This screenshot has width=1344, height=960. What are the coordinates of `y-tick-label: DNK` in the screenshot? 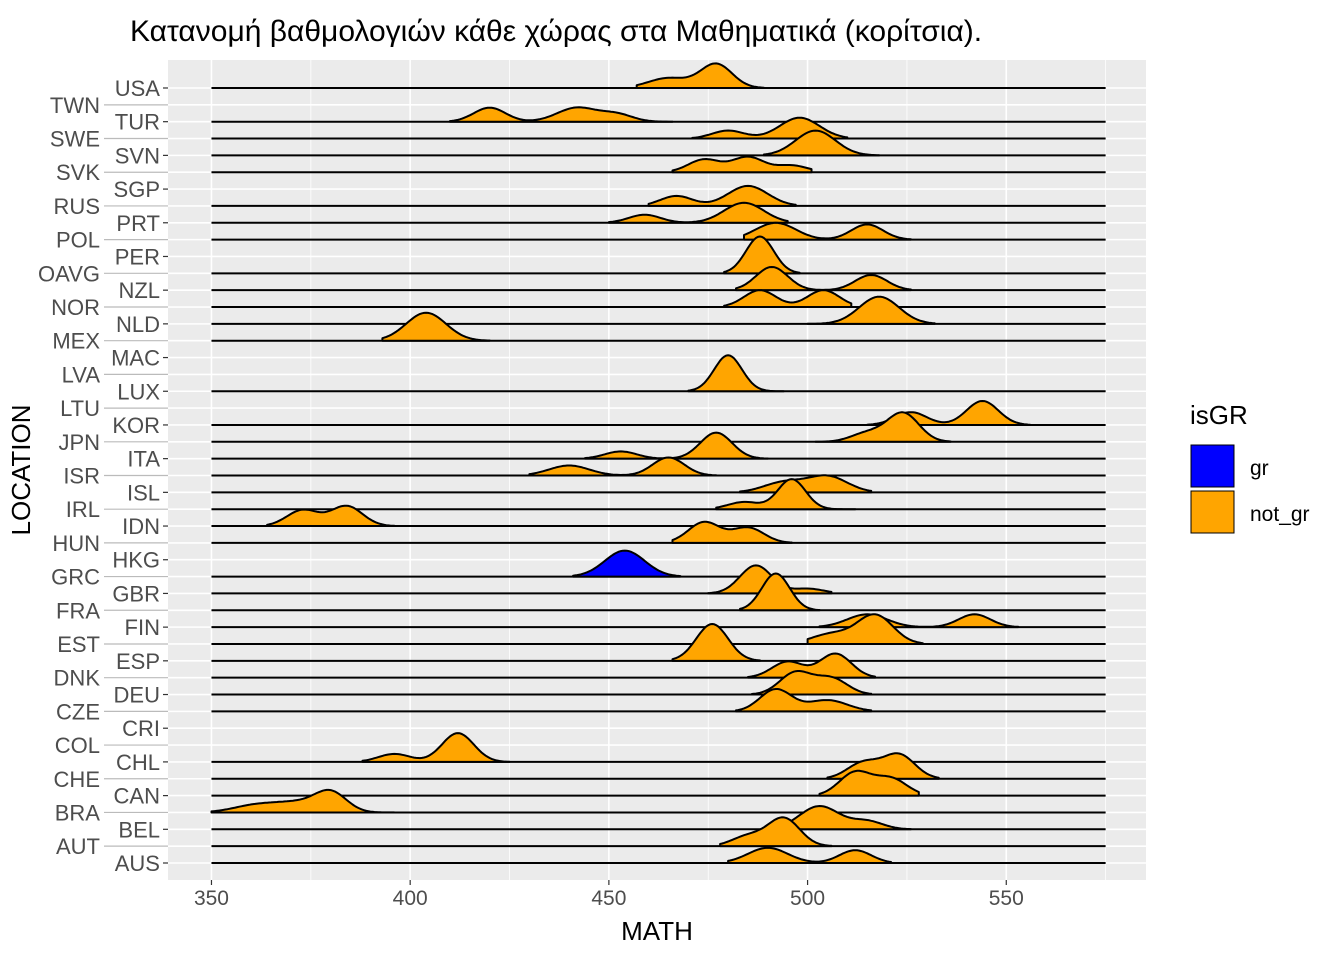 It's located at (77, 678).